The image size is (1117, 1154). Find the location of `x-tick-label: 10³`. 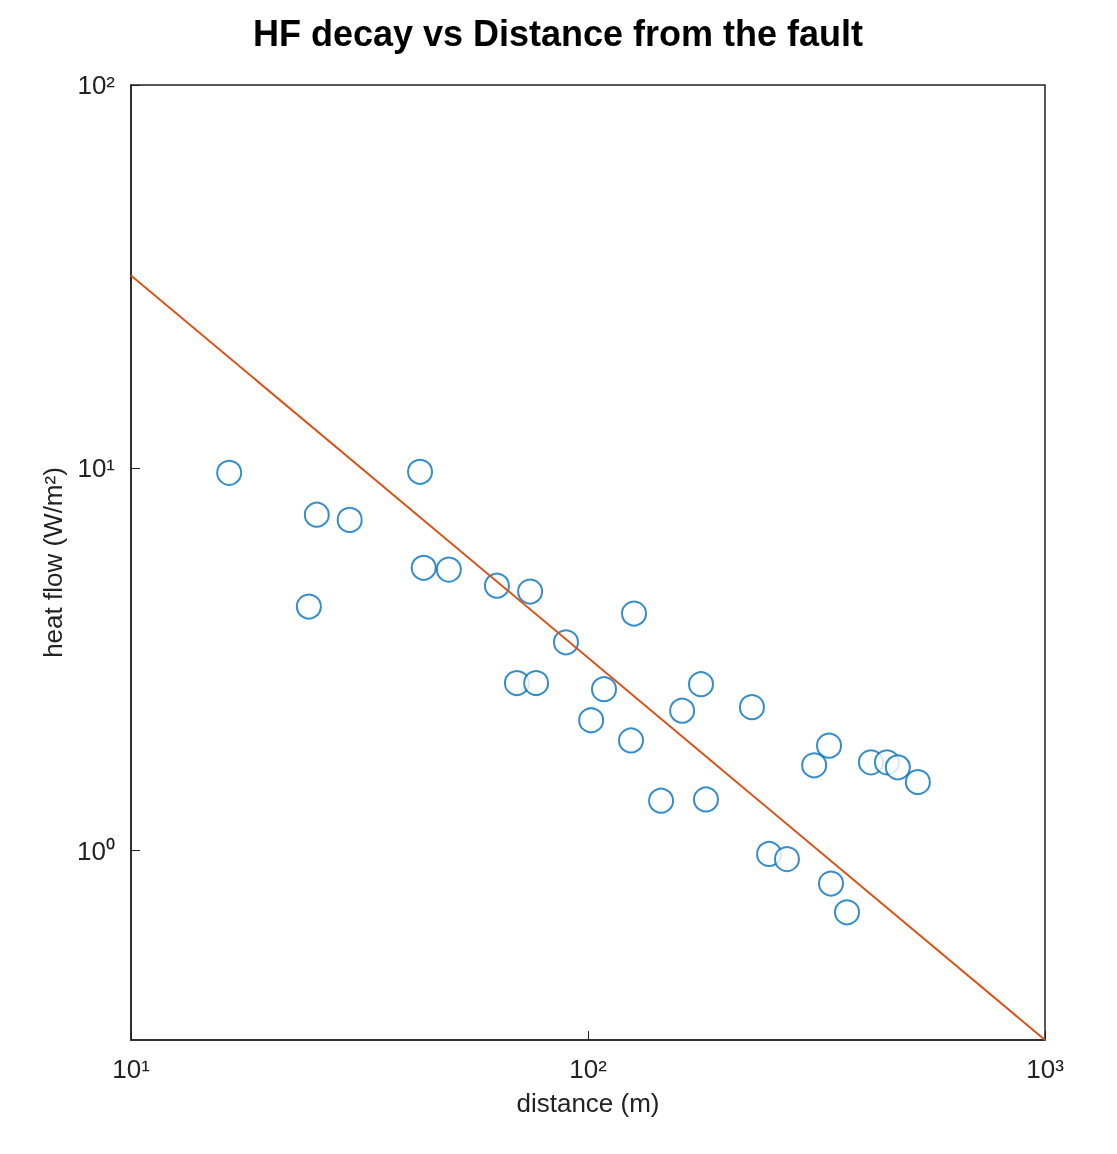

x-tick-label: 10³ is located at coordinates (1045, 1069).